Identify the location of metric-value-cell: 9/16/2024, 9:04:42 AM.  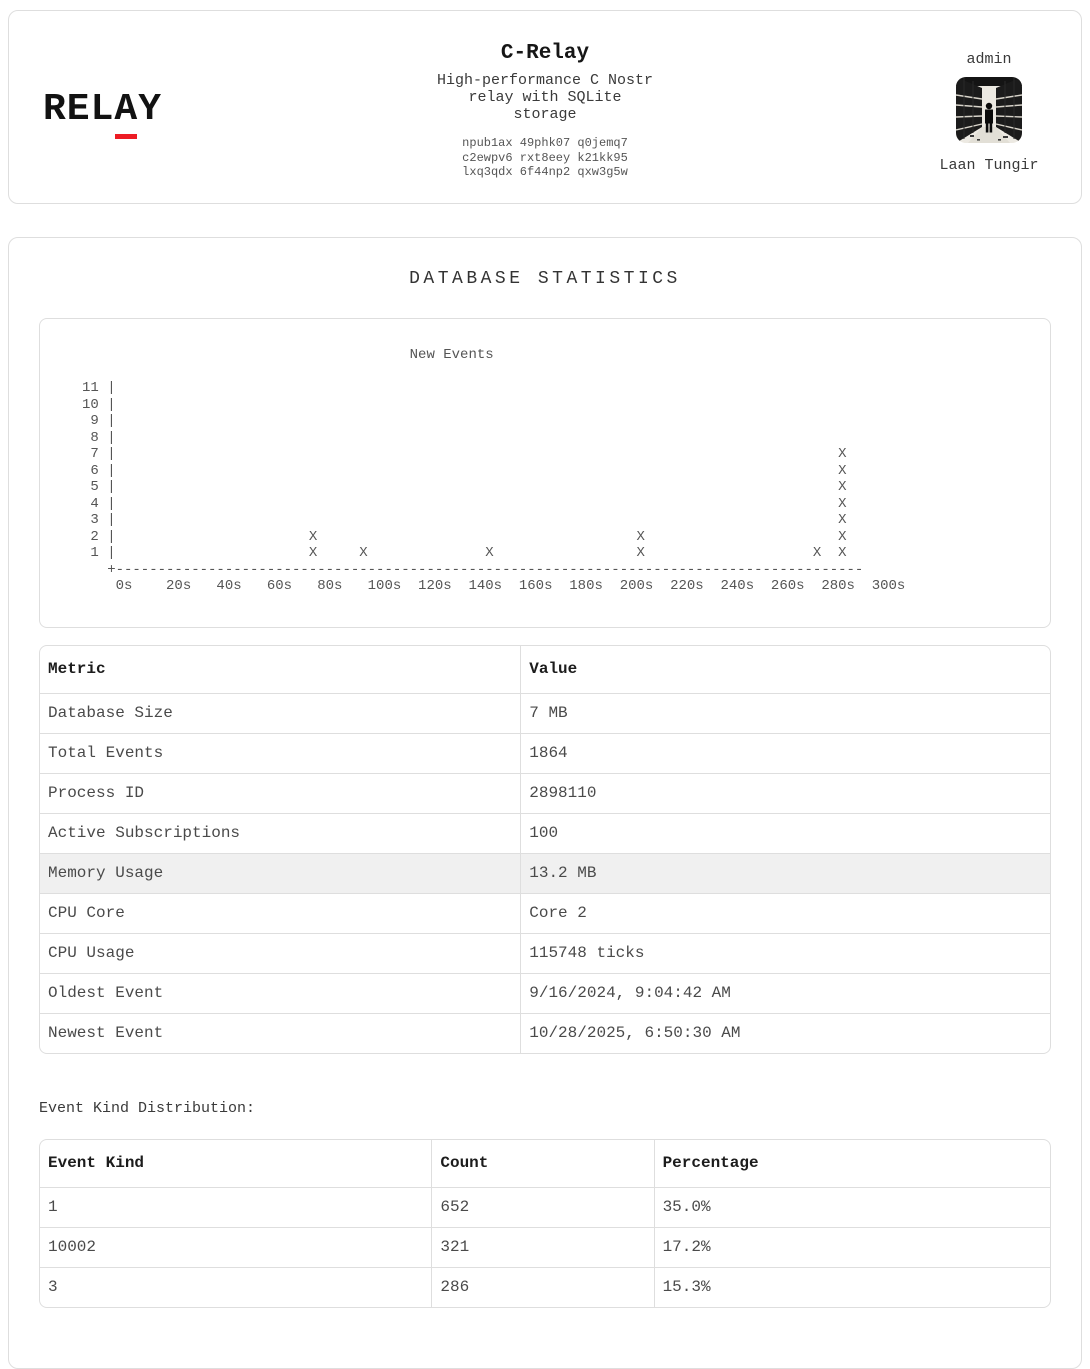
(785, 992).